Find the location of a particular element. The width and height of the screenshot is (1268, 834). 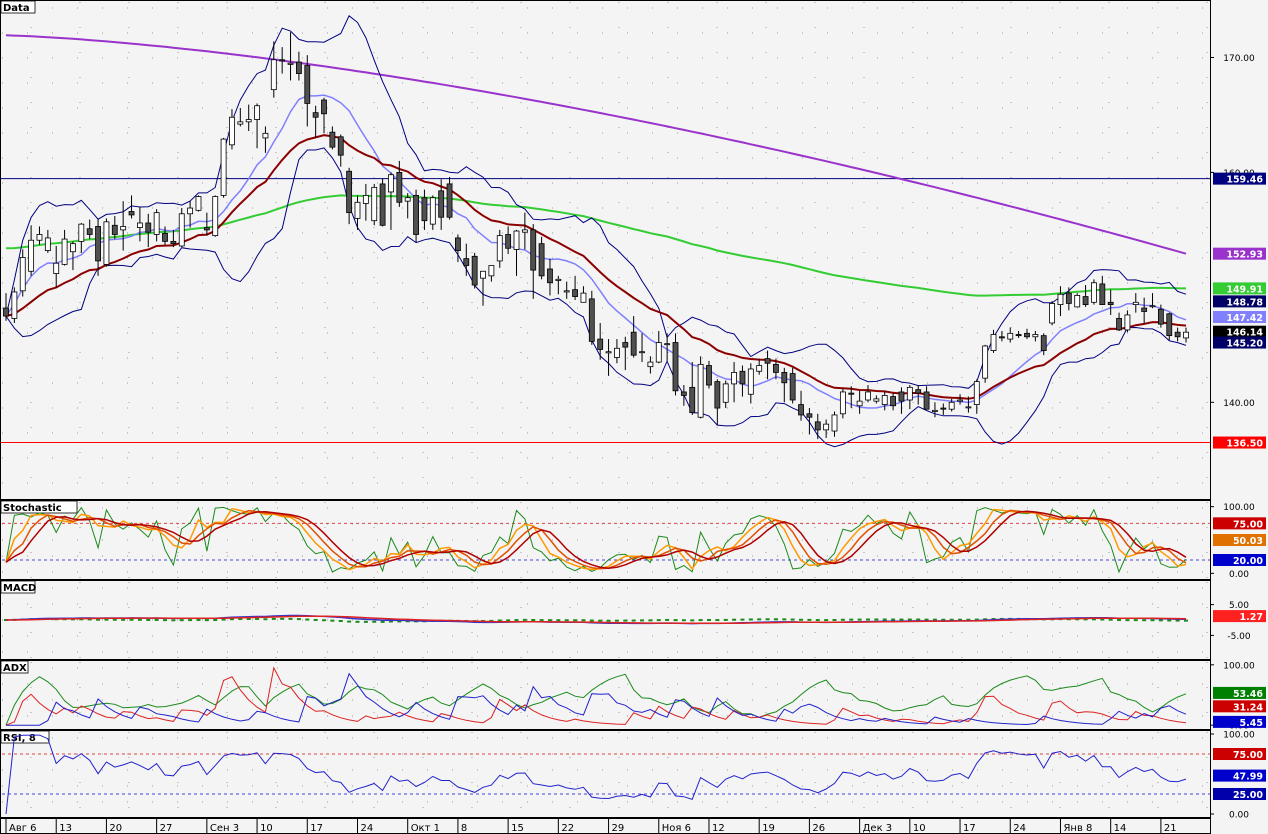

price-value-tag: 147.42 is located at coordinates (1244, 318).